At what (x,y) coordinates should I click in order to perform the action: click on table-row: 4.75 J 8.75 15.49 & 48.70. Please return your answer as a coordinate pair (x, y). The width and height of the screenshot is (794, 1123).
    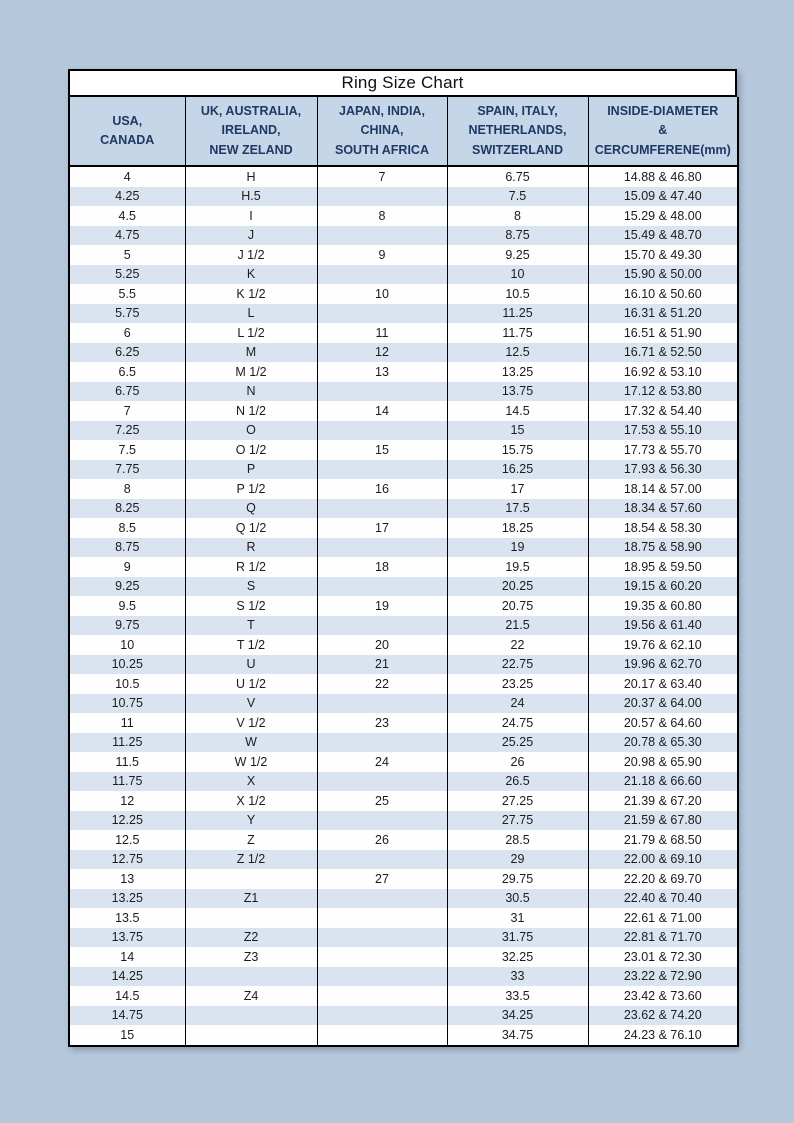
    Looking at the image, I should click on (403, 235).